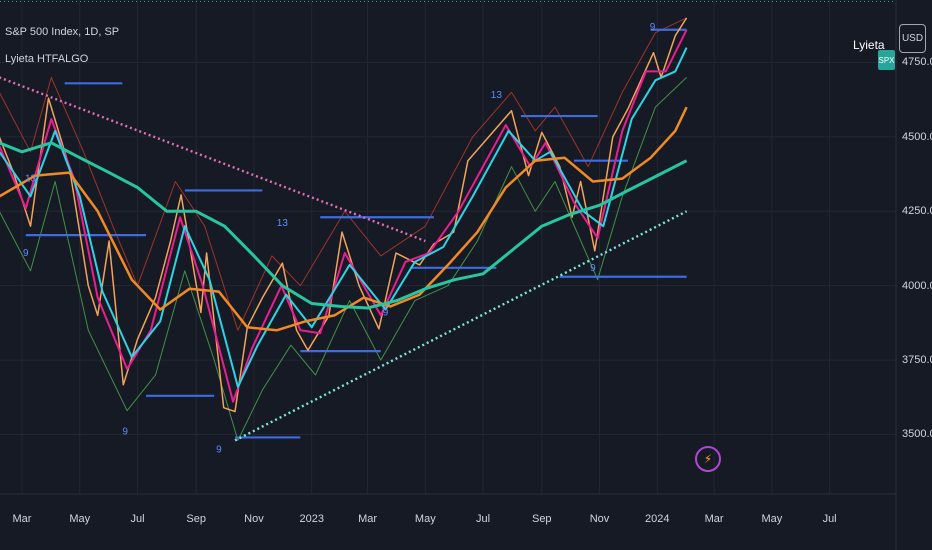 Image resolution: width=932 pixels, height=550 pixels. I want to click on trendline-resistance-pink-dashed, so click(213, 159).